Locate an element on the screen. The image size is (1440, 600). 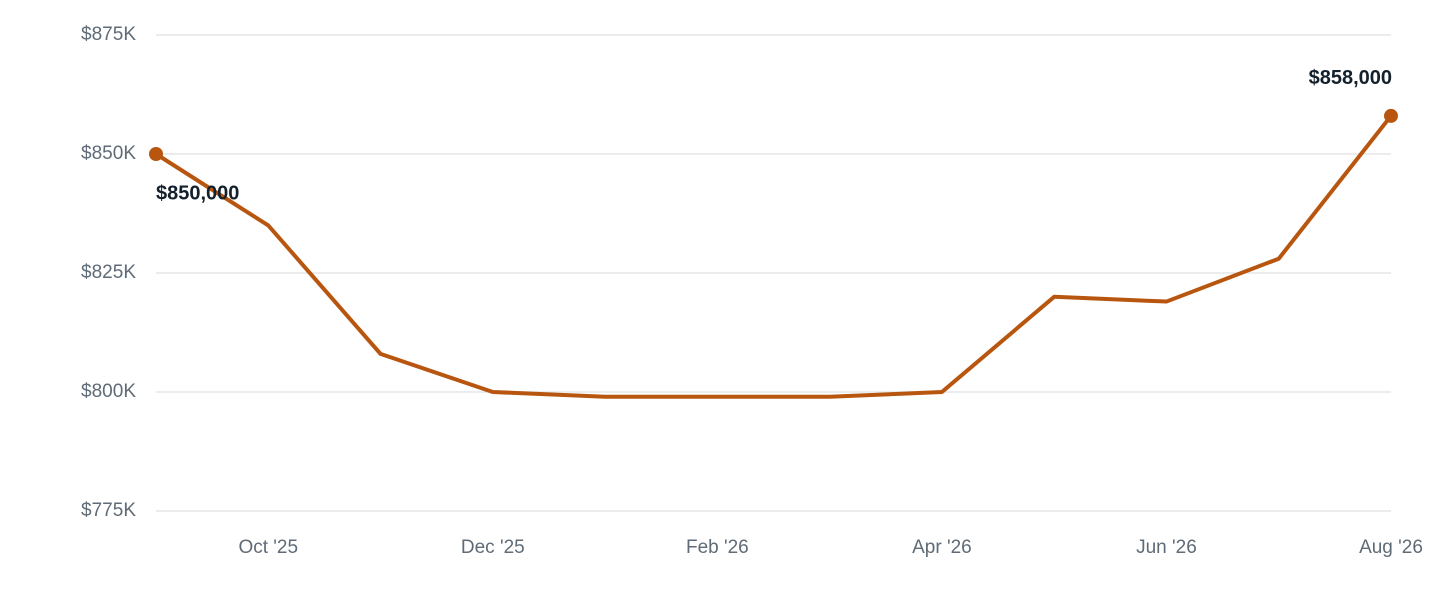
x-tick-label: Oct '25 is located at coordinates (268, 547).